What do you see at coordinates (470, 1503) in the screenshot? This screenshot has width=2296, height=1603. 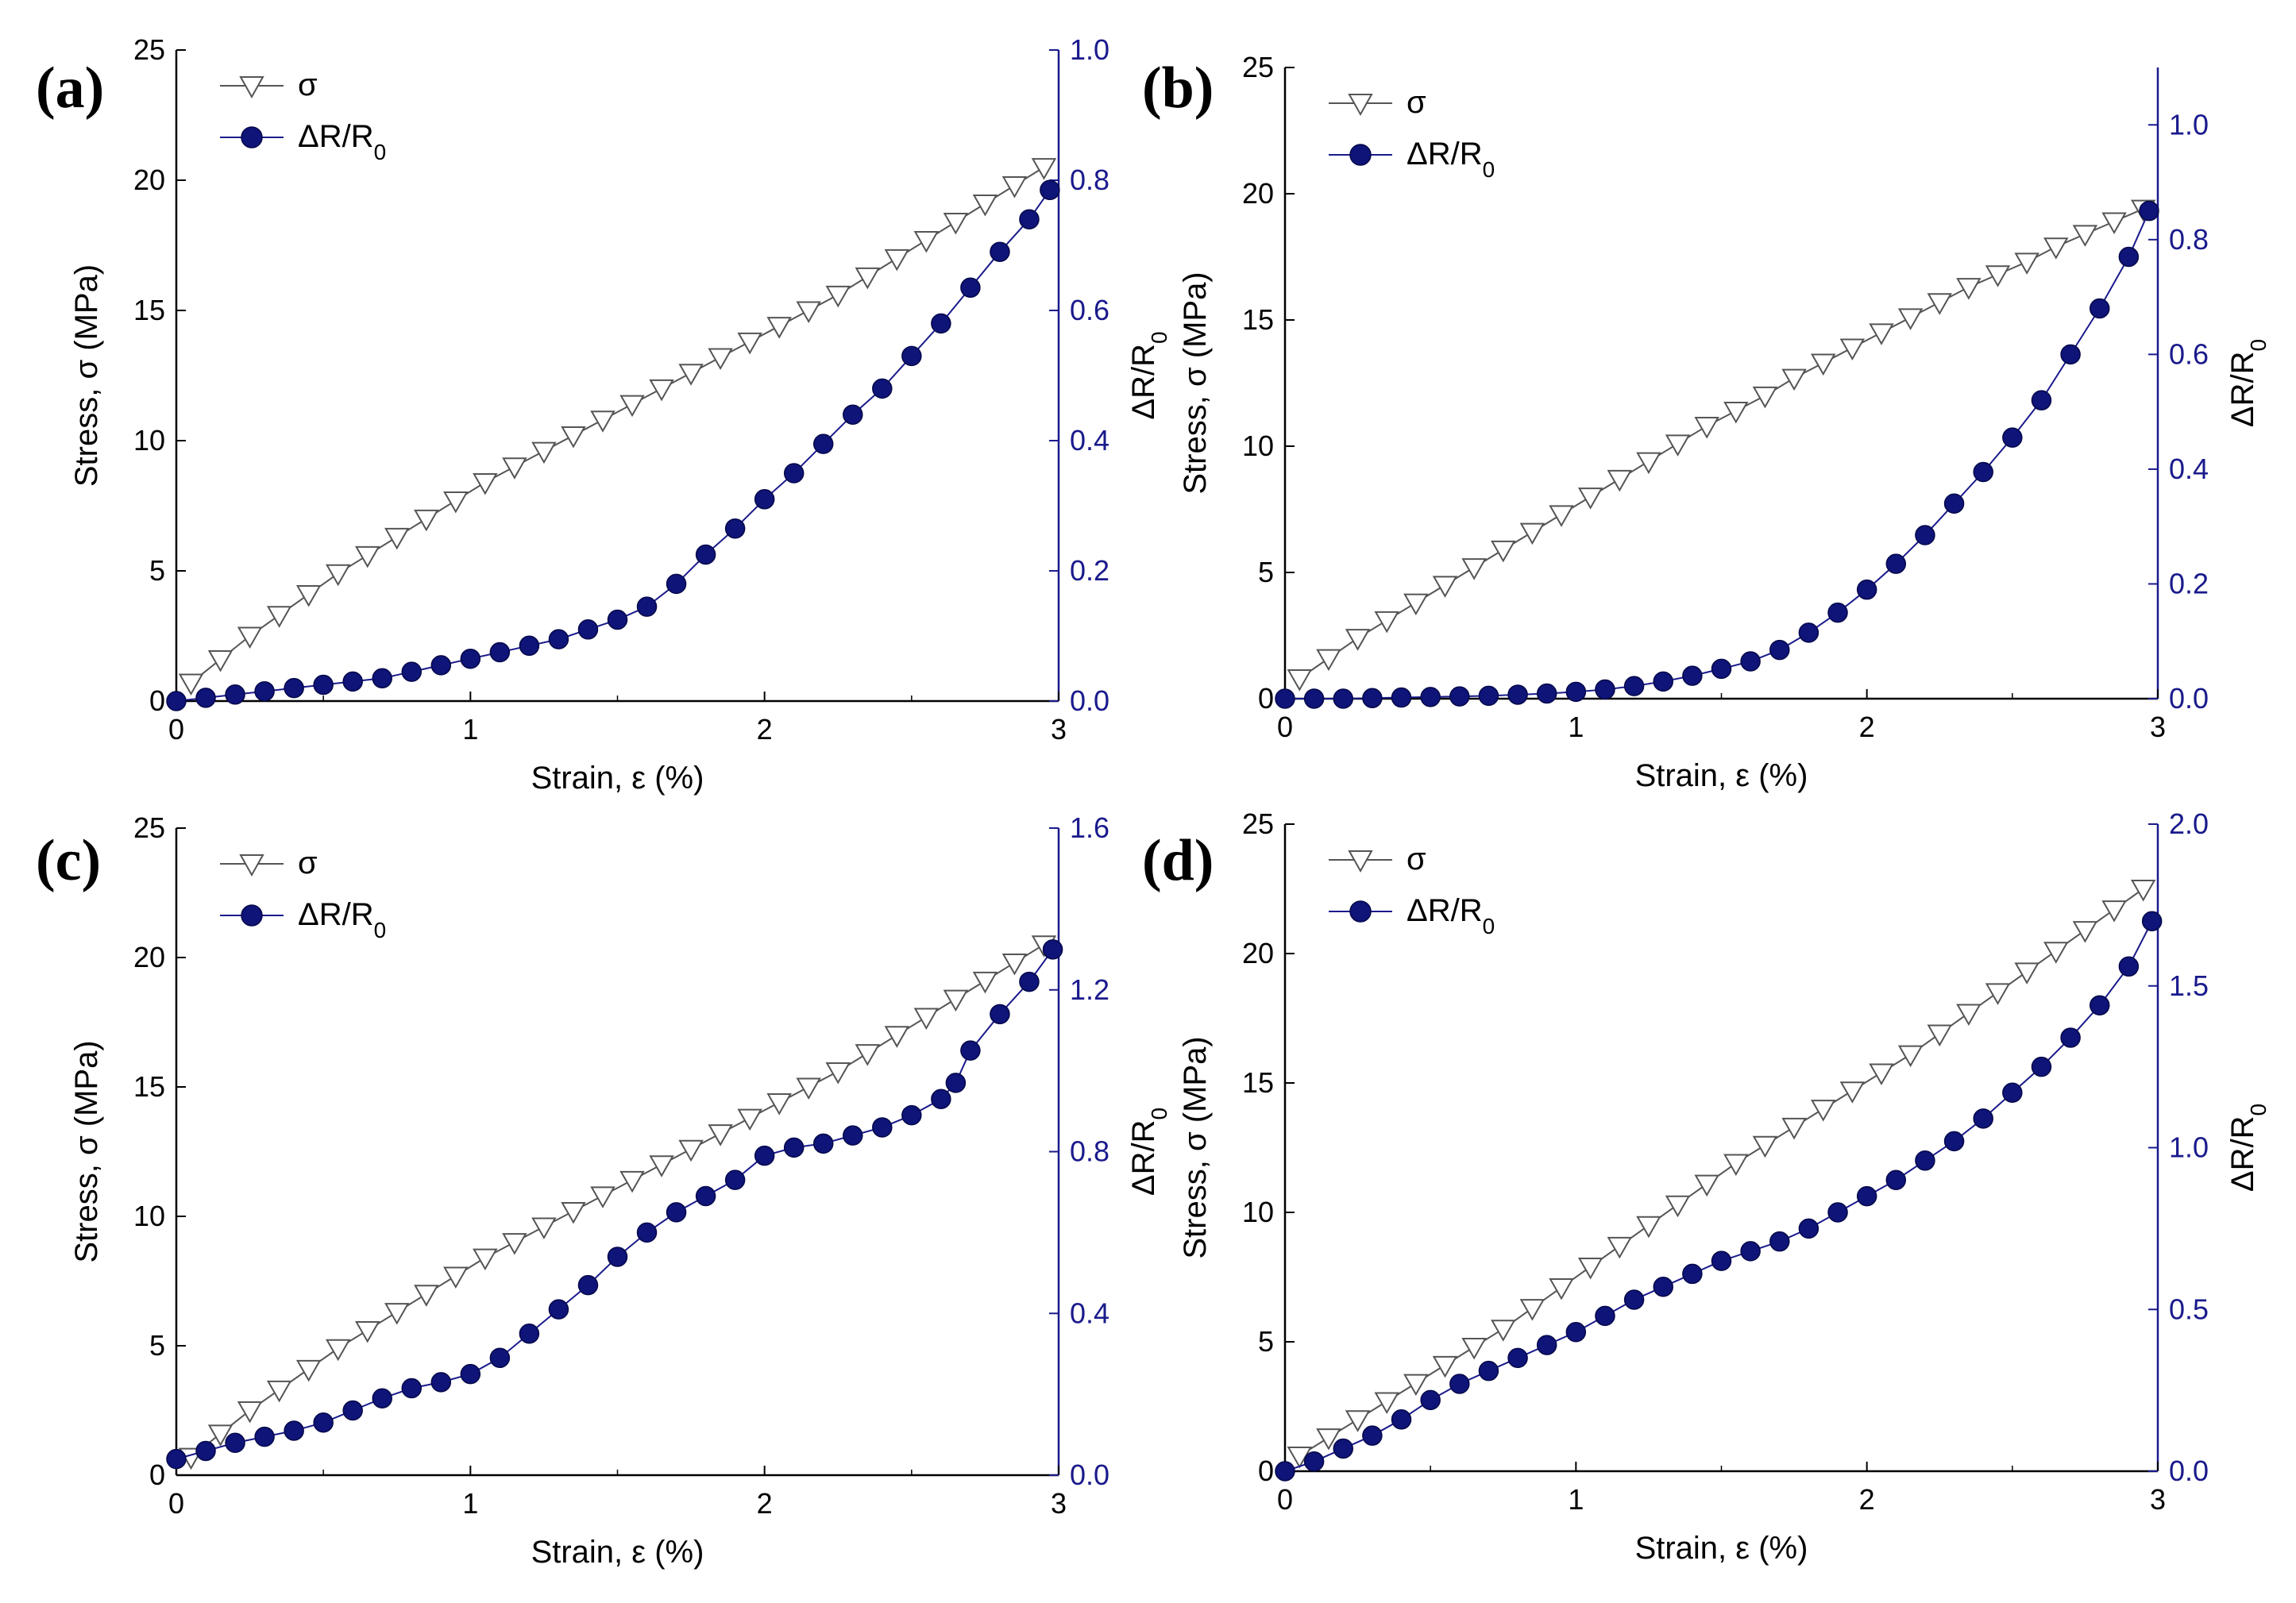 I see `x-tick-label: 1` at bounding box center [470, 1503].